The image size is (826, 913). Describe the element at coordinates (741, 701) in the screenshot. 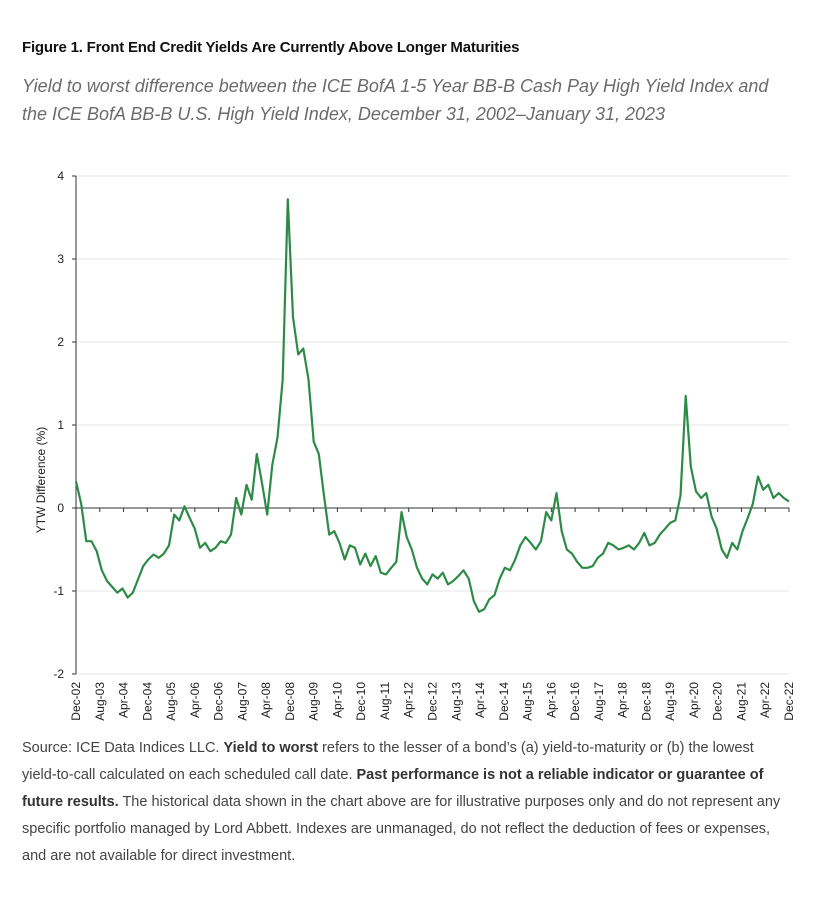

I see `x-tick-label: Aug-21` at that location.